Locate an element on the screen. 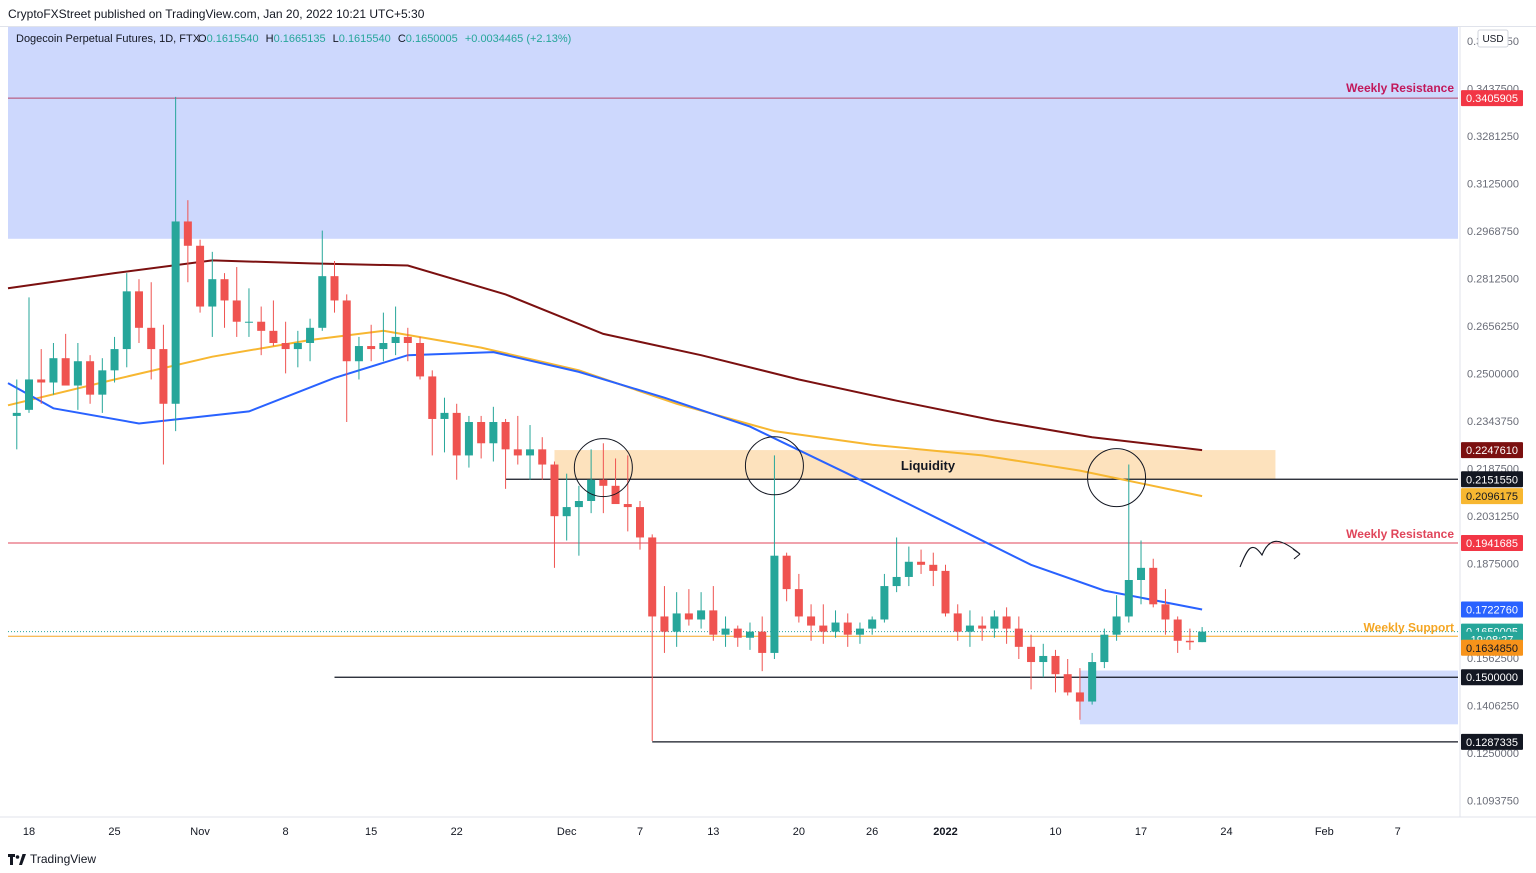 The image size is (1536, 873). tradingview-logo: TradingView is located at coordinates (52, 859).